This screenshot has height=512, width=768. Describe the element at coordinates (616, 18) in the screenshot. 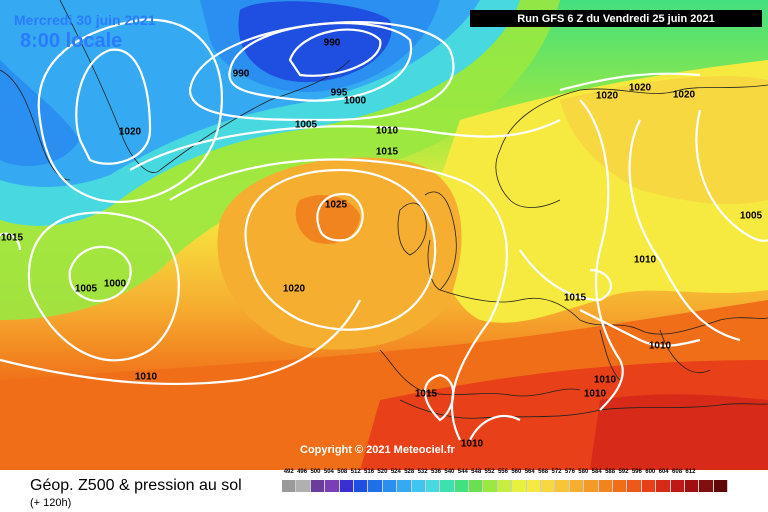

I see `run-info: Run GFS 6 Z du Vendredi 25 juin 2021` at that location.